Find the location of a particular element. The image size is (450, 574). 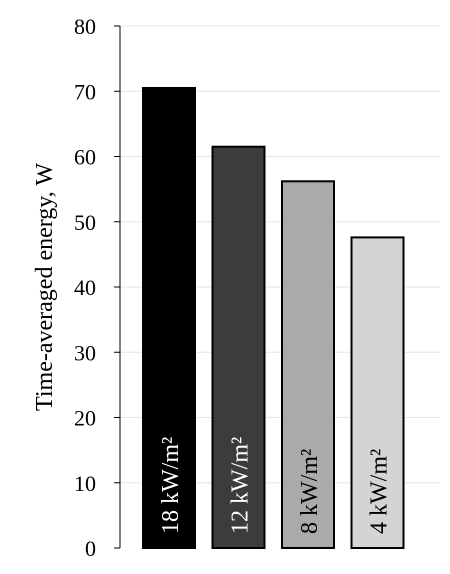

y-tick-label: 30 is located at coordinates (85, 352).